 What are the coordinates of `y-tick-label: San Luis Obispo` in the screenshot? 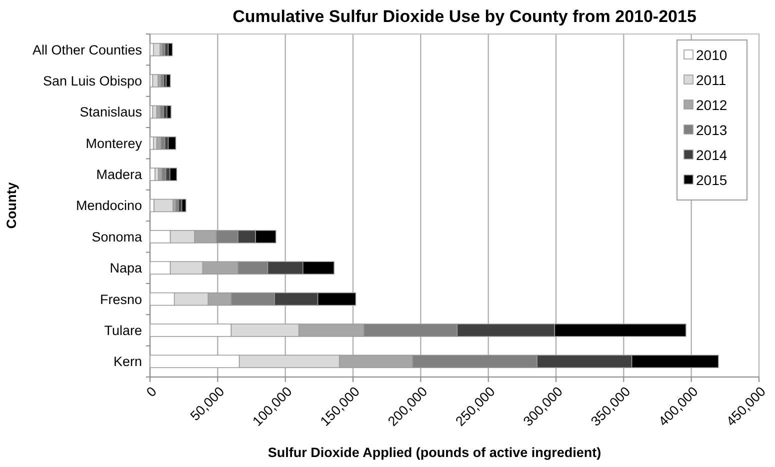 It's located at (92, 81).